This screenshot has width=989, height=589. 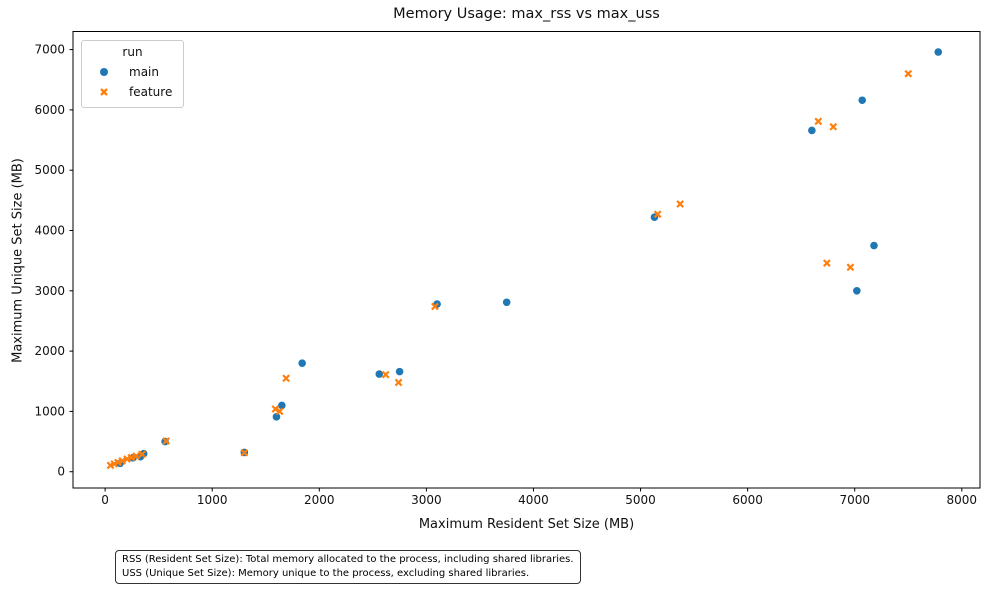 What do you see at coordinates (526, 14) in the screenshot?
I see `chart-title: Memory Usage: max_rss vs max_uss` at bounding box center [526, 14].